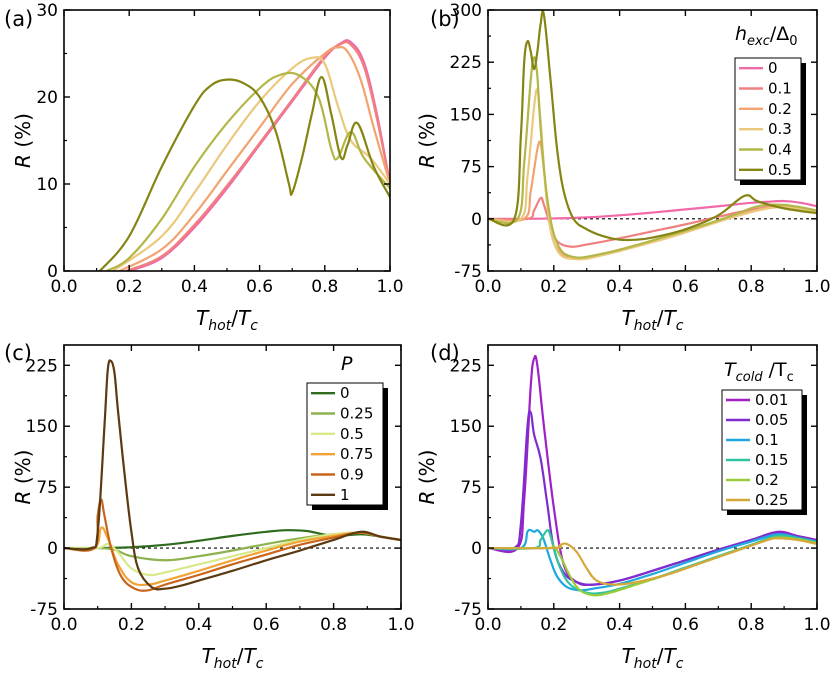 The width and height of the screenshot is (830, 674). I want to click on legend-entry-label: 0.05, so click(771, 420).